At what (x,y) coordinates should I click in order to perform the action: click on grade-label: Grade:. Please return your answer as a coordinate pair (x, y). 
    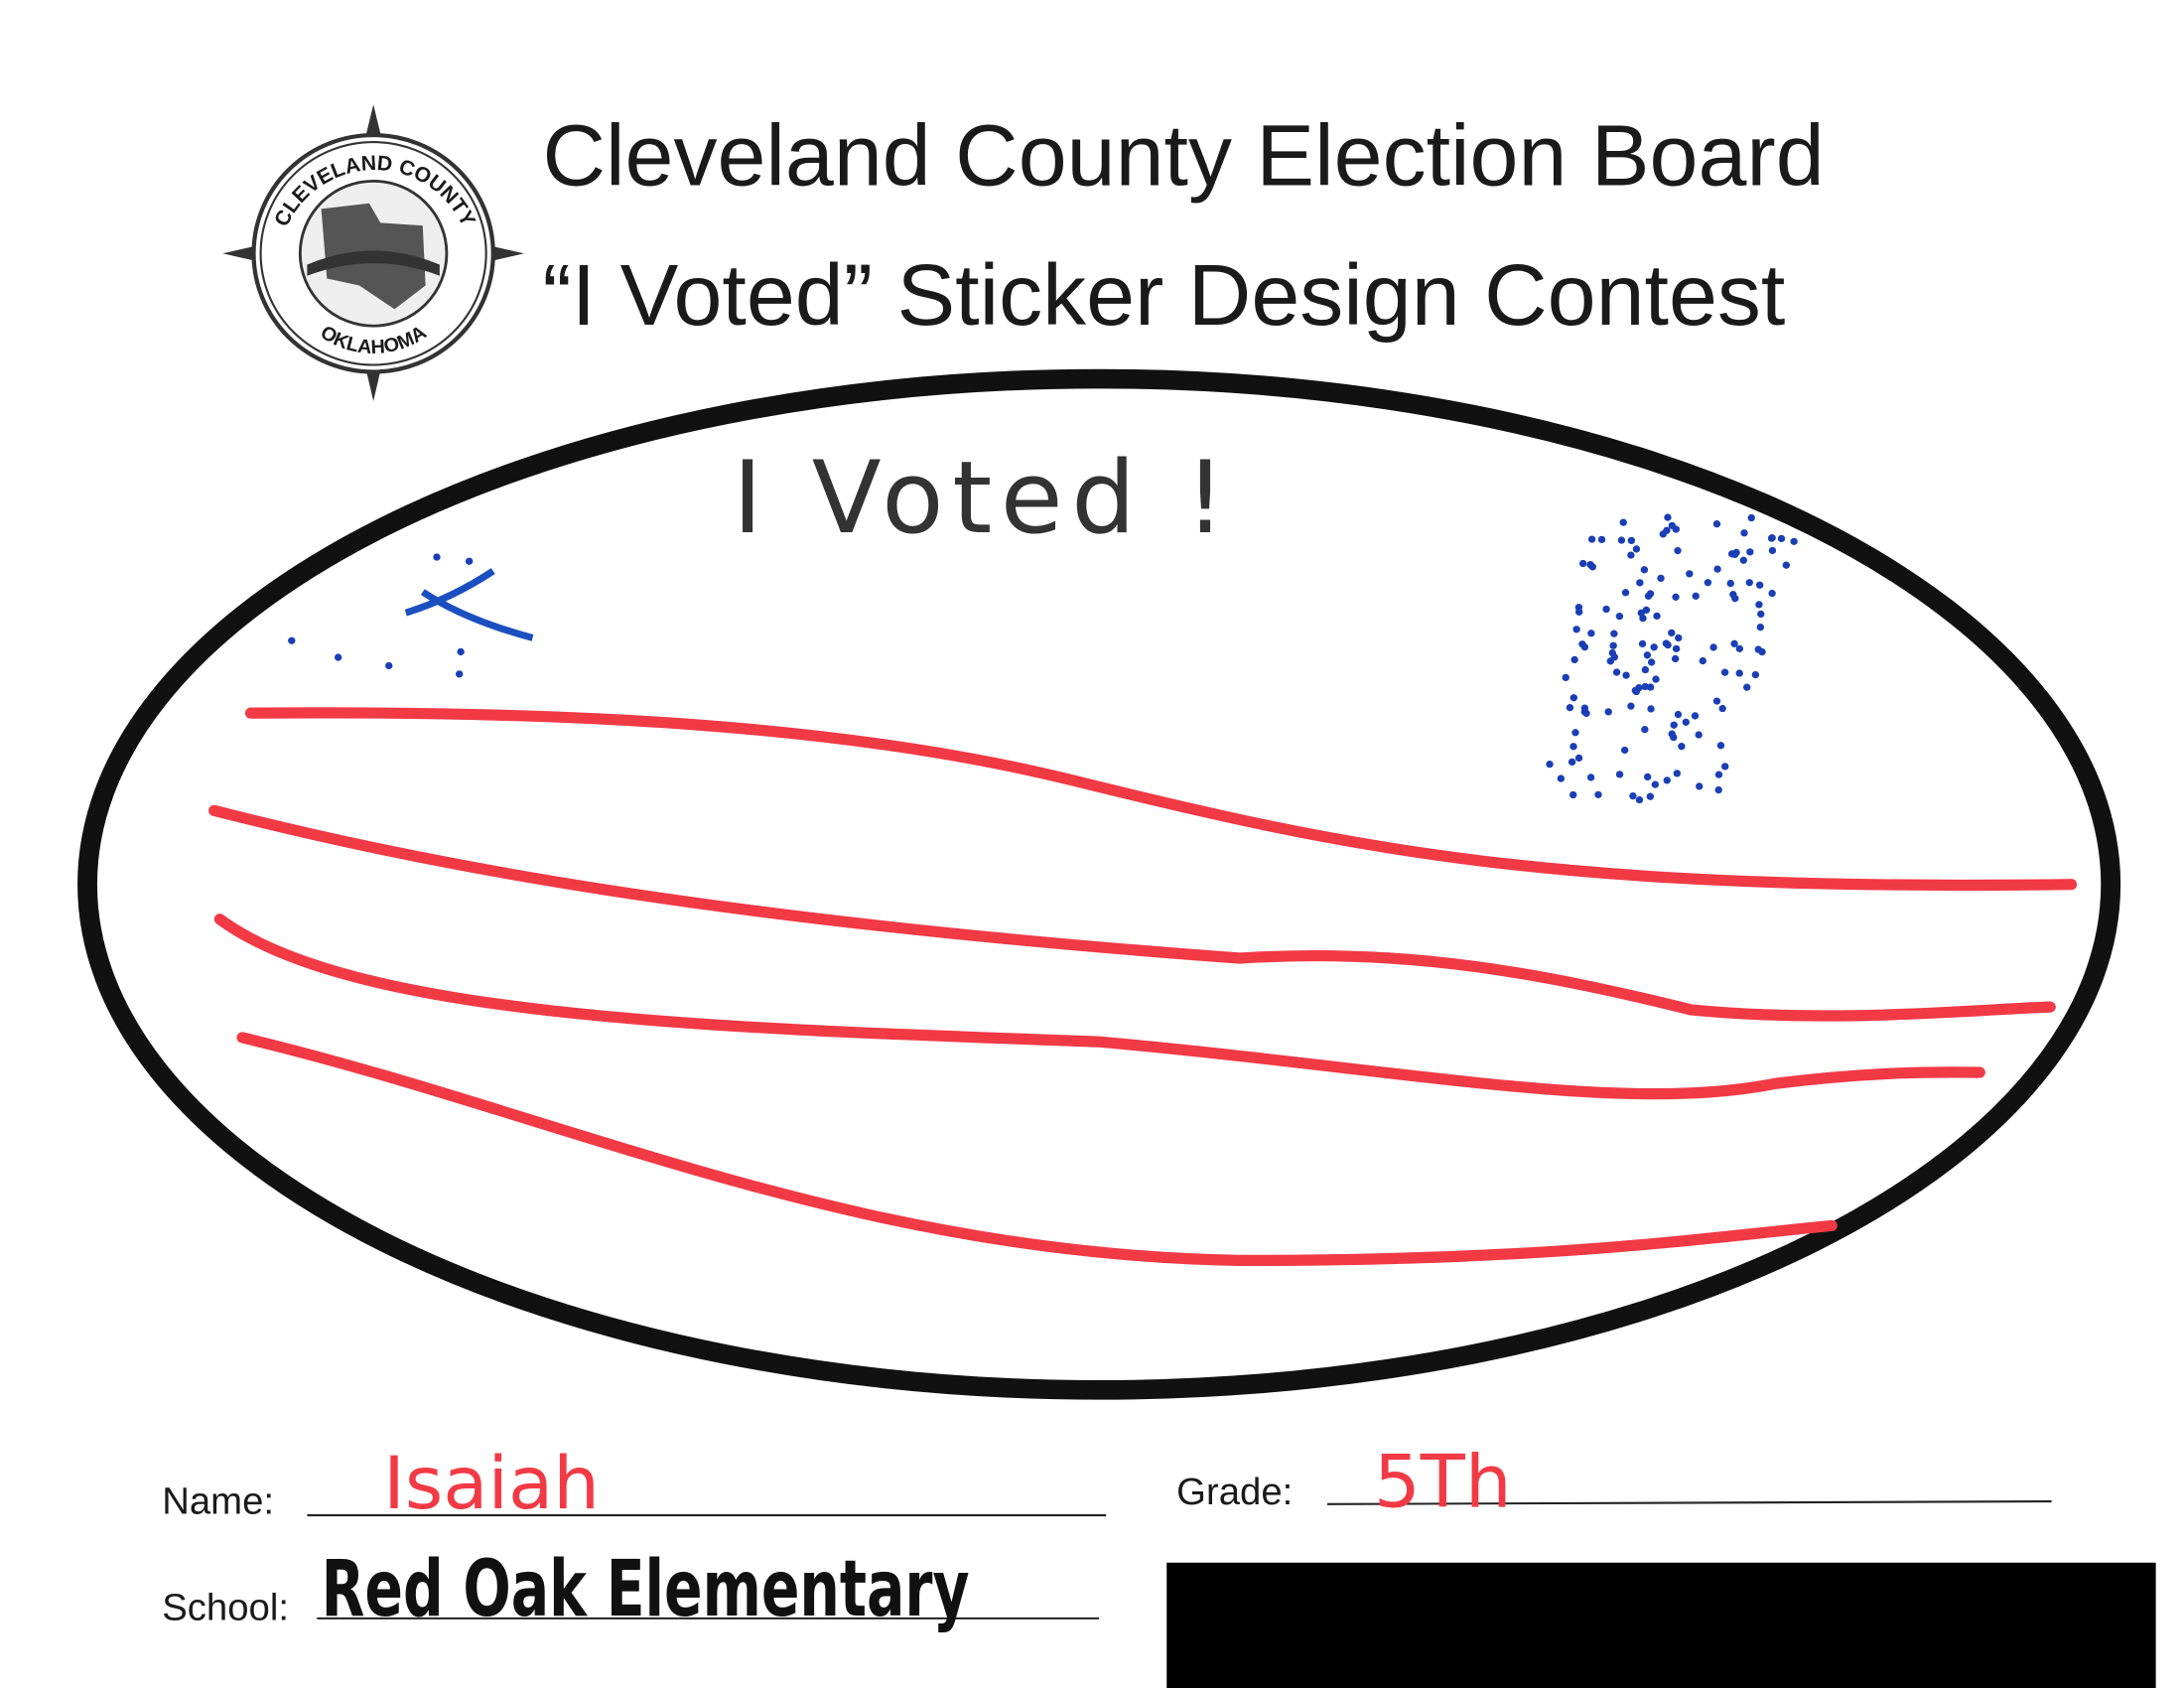
    Looking at the image, I should click on (1234, 1492).